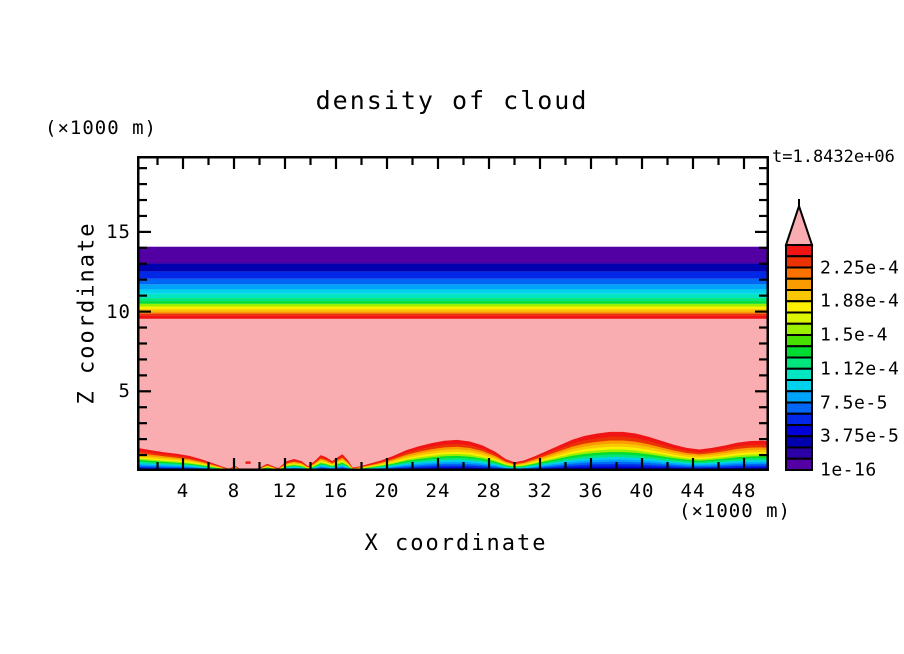 This screenshot has height=654, width=904. I want to click on colorbar-over-arrow, so click(799, 224).